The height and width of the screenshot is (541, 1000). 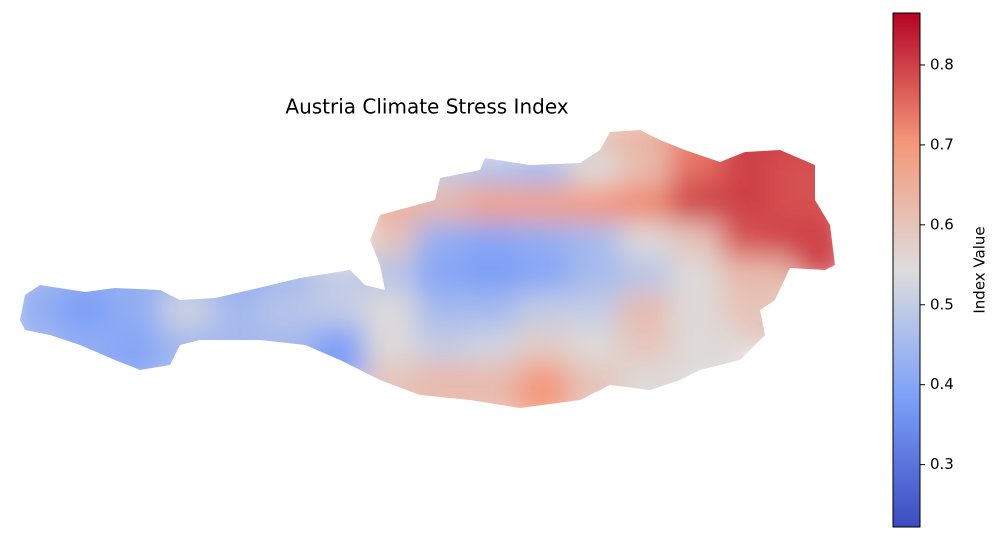 What do you see at coordinates (906, 270) in the screenshot?
I see `colorbar` at bounding box center [906, 270].